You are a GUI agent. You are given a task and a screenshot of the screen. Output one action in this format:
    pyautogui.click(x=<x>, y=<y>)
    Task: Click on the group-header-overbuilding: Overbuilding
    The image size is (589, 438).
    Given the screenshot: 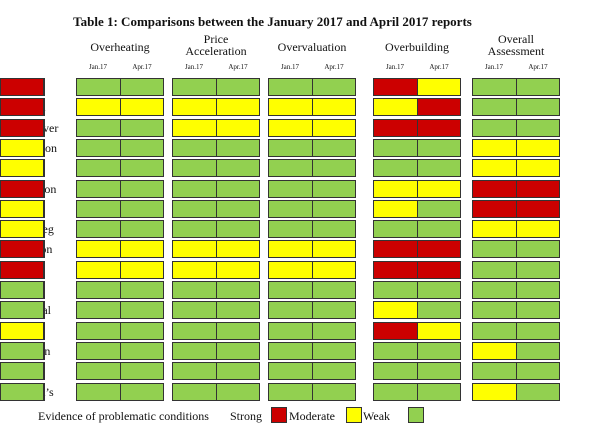 What is the action you would take?
    pyautogui.click(x=417, y=47)
    